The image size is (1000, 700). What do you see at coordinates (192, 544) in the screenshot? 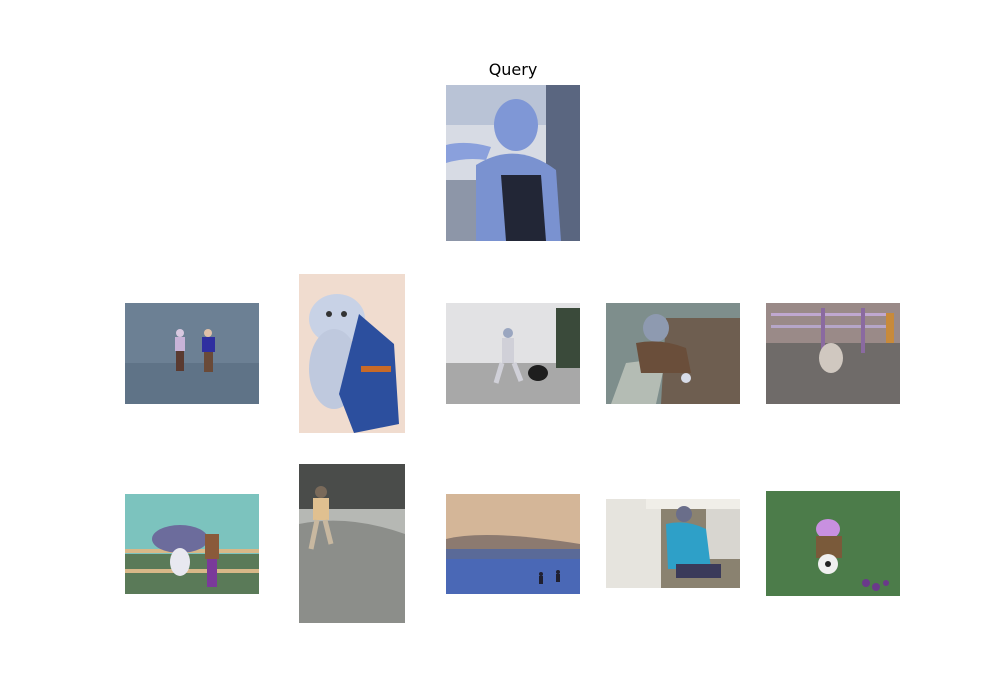
I see `result-image-r2c1` at bounding box center [192, 544].